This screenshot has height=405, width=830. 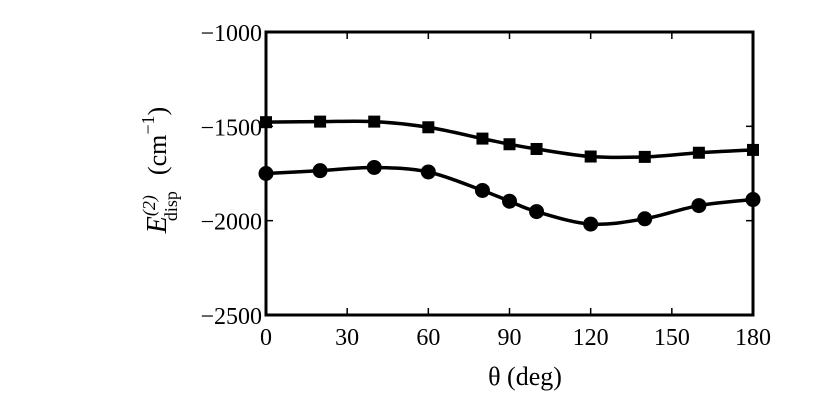 I want to click on y-tick-label: −2000, so click(x=231, y=223).